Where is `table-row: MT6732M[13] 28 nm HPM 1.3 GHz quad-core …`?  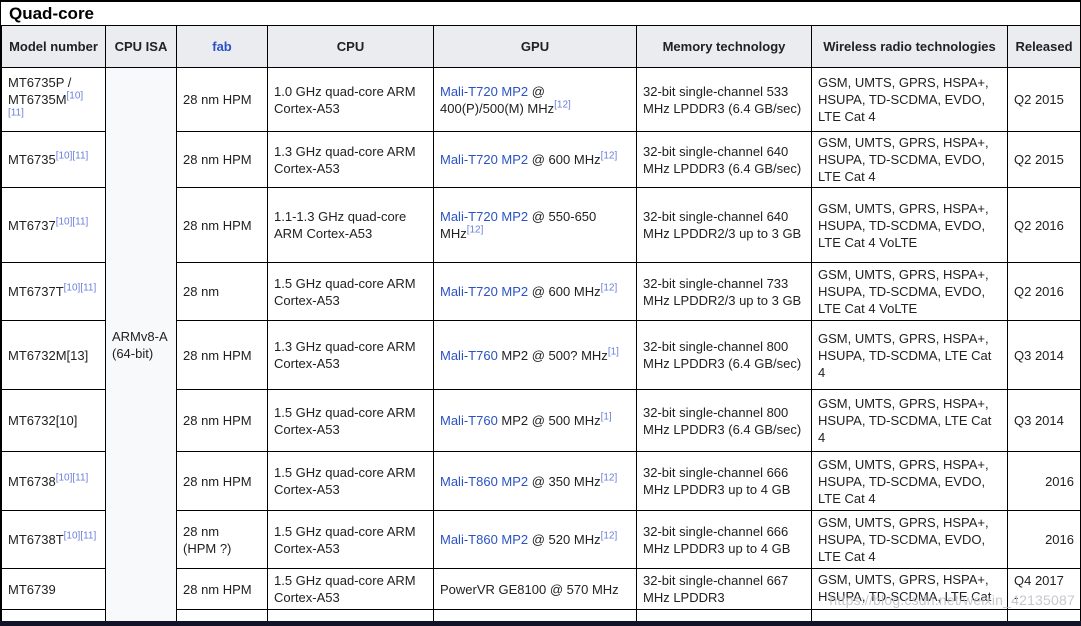
table-row: MT6732M[13] 28 nm HPM 1.3 GHz quad-core … is located at coordinates (541, 355).